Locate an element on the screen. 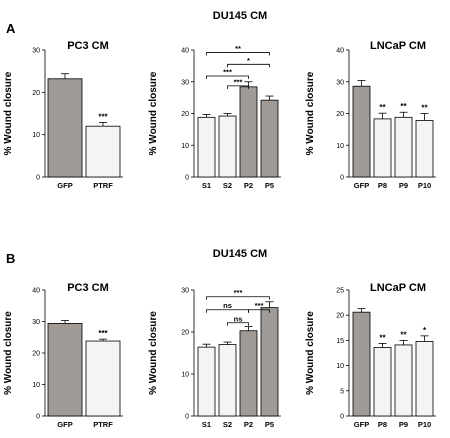 The width and height of the screenshot is (450, 438). bracket-label: * is located at coordinates (248, 60).